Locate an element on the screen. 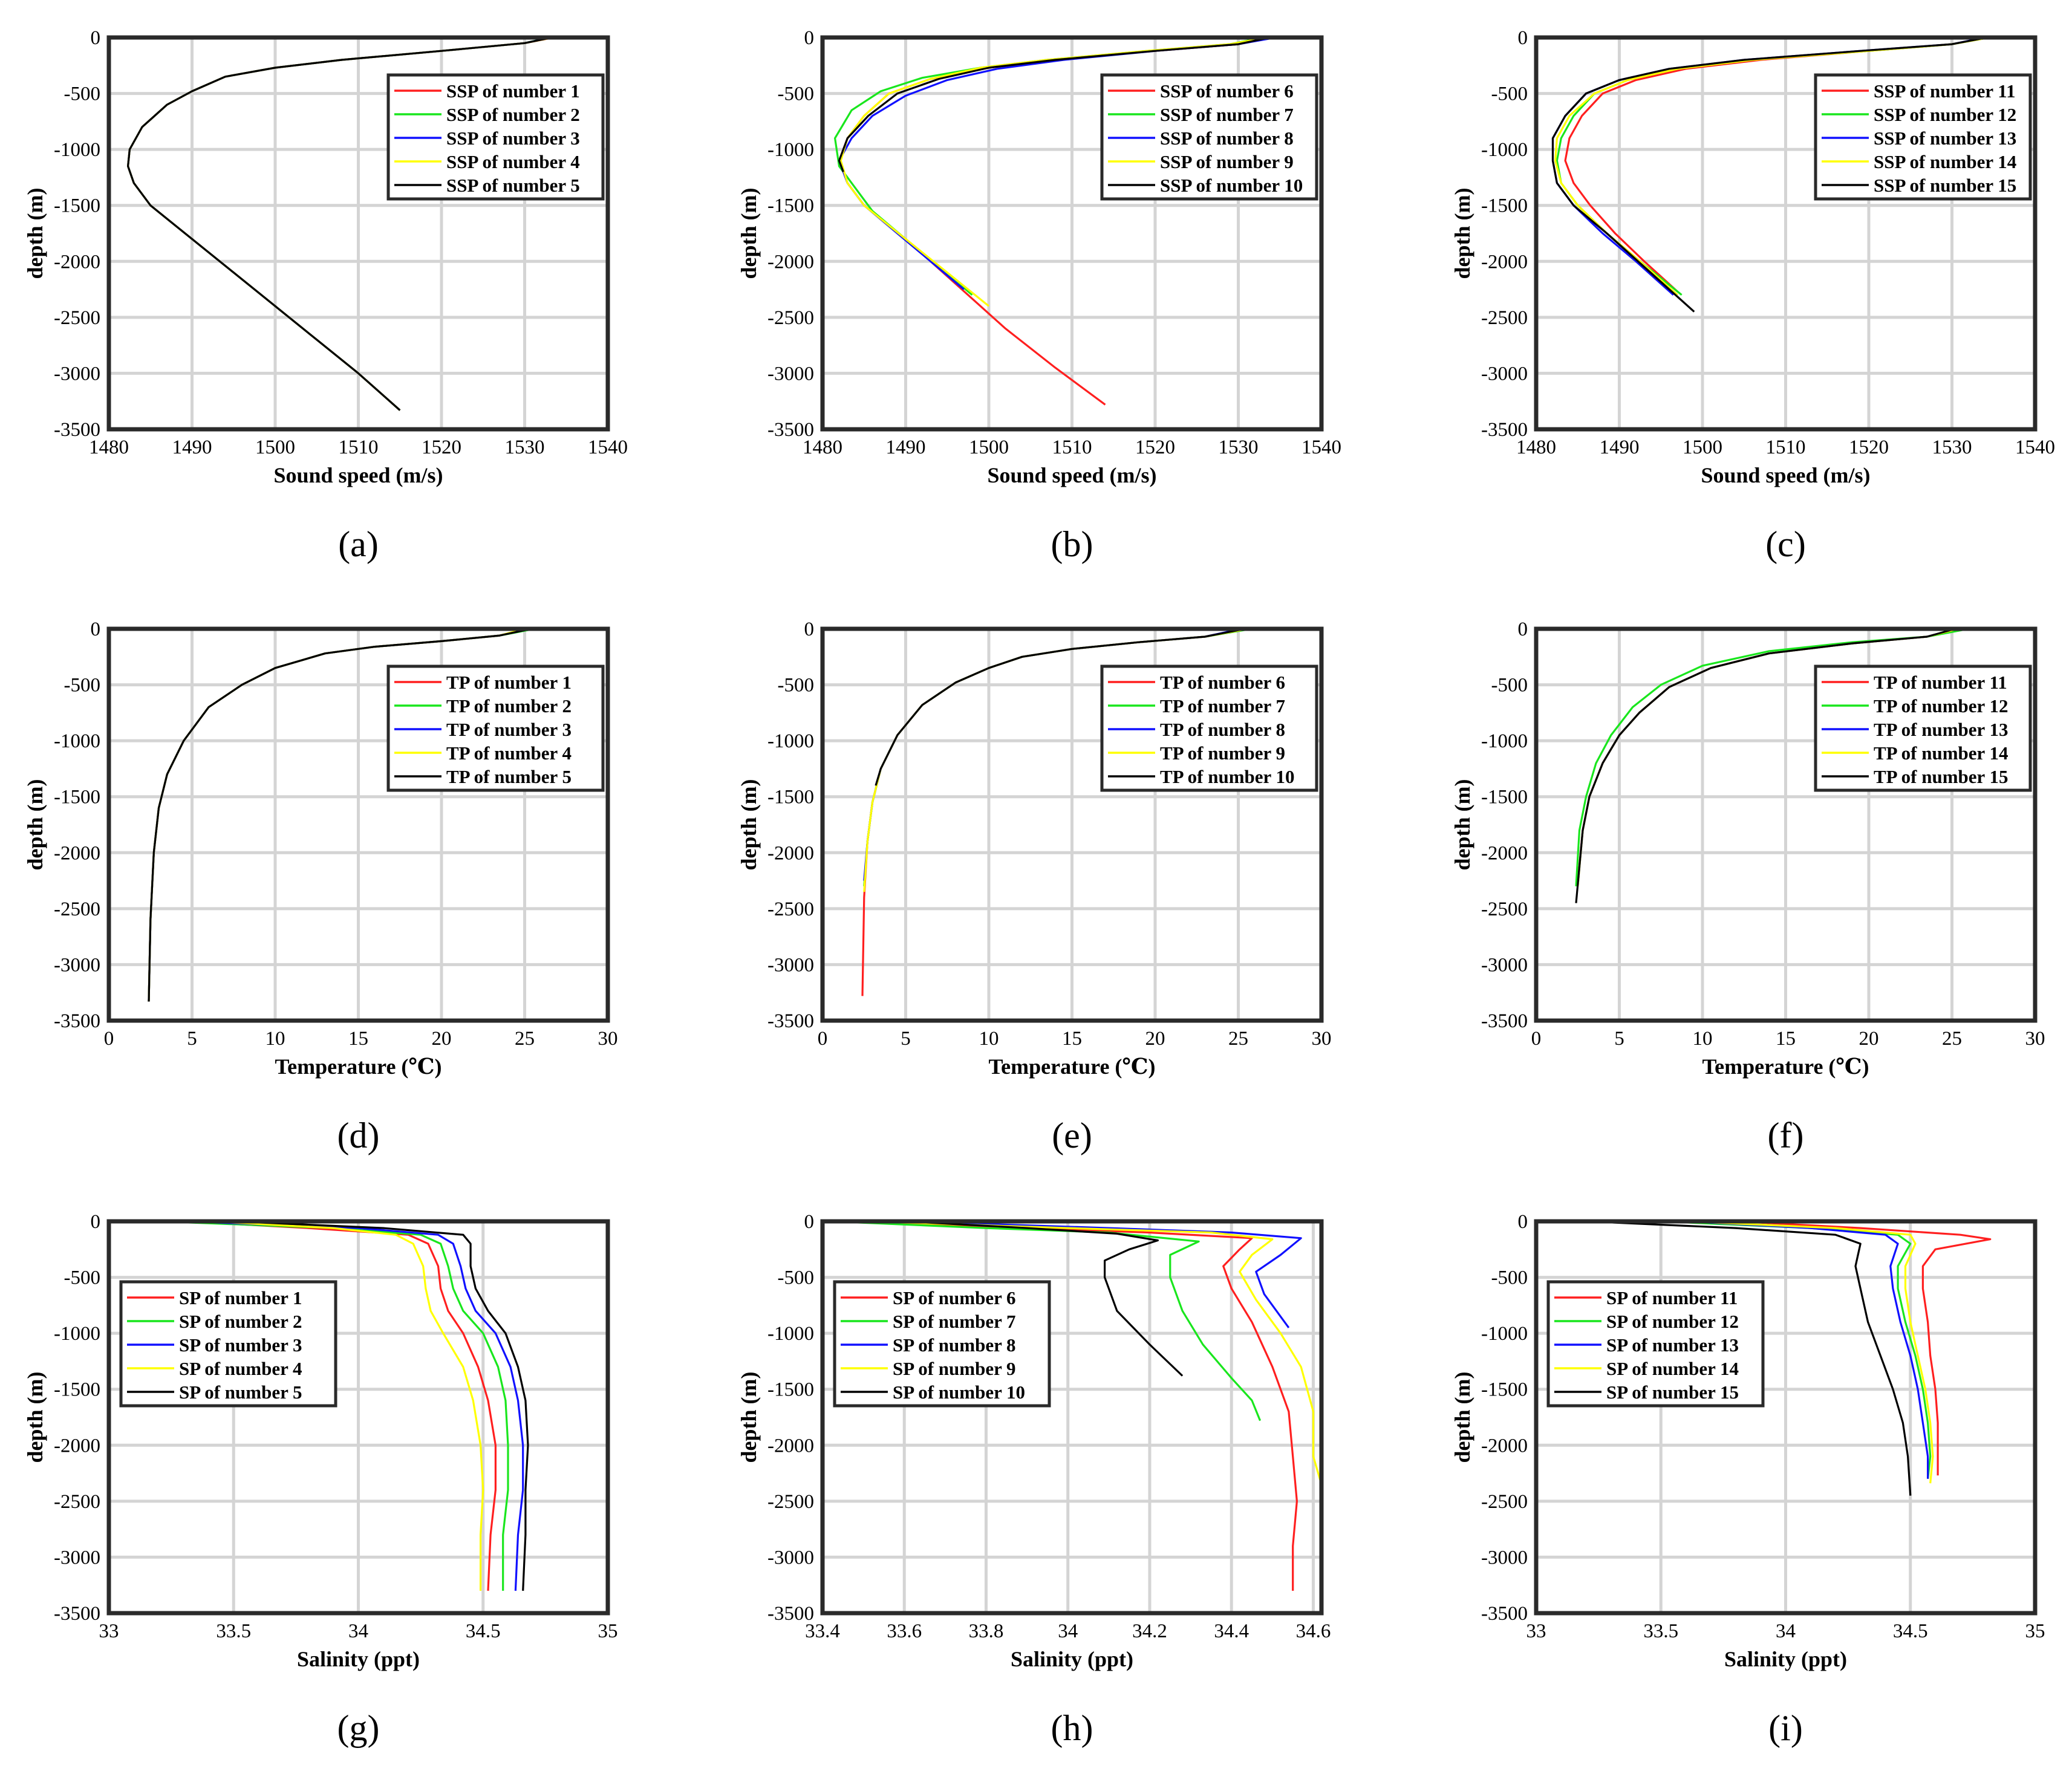 The image size is (2072, 1777). y-tick-label: -2000 is located at coordinates (1504, 262).